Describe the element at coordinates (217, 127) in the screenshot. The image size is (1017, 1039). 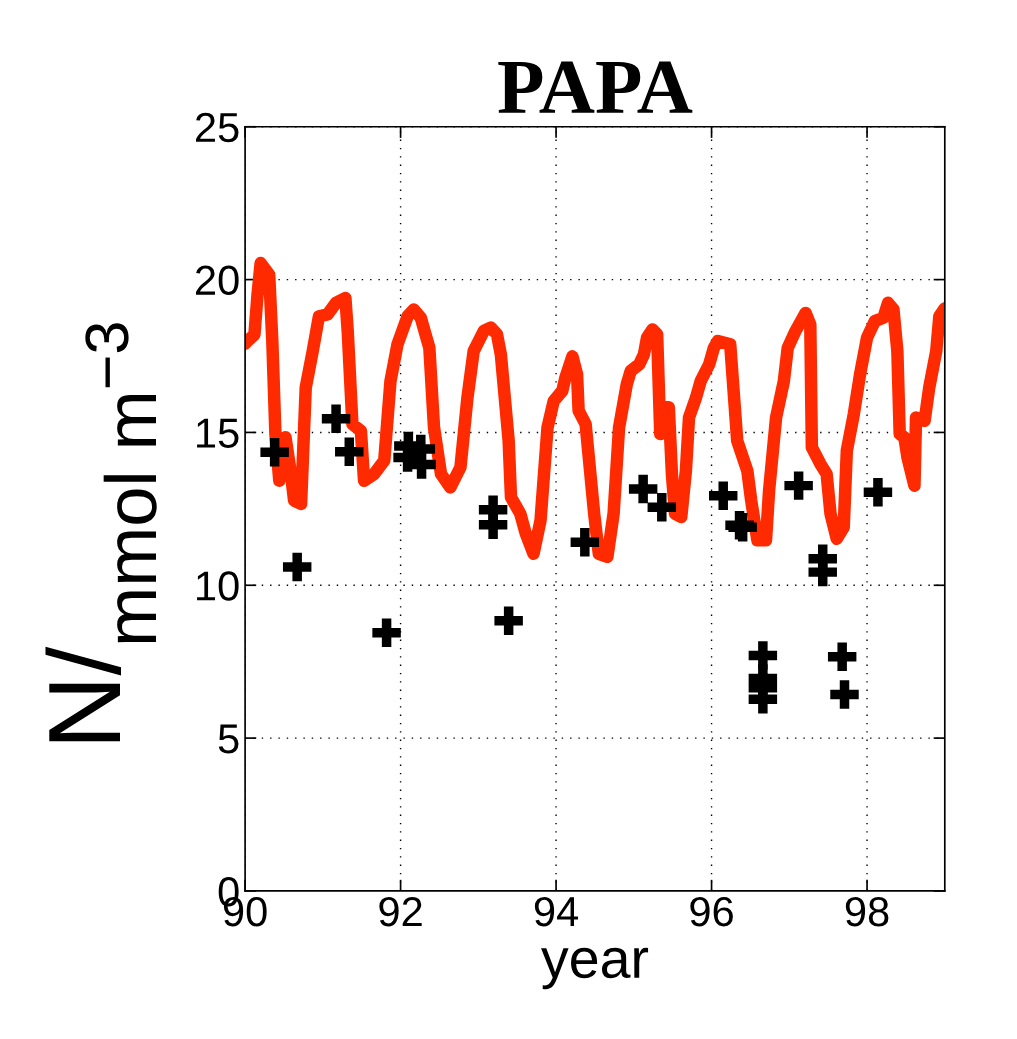
I see `y-tick-label: 25` at that location.